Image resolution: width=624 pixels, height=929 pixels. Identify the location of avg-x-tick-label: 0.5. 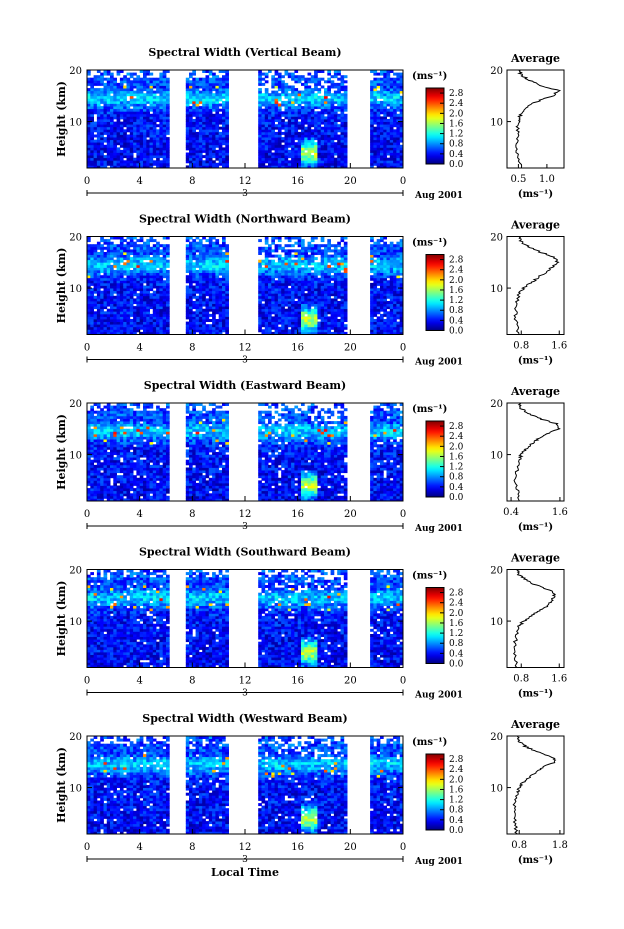
(518, 179).